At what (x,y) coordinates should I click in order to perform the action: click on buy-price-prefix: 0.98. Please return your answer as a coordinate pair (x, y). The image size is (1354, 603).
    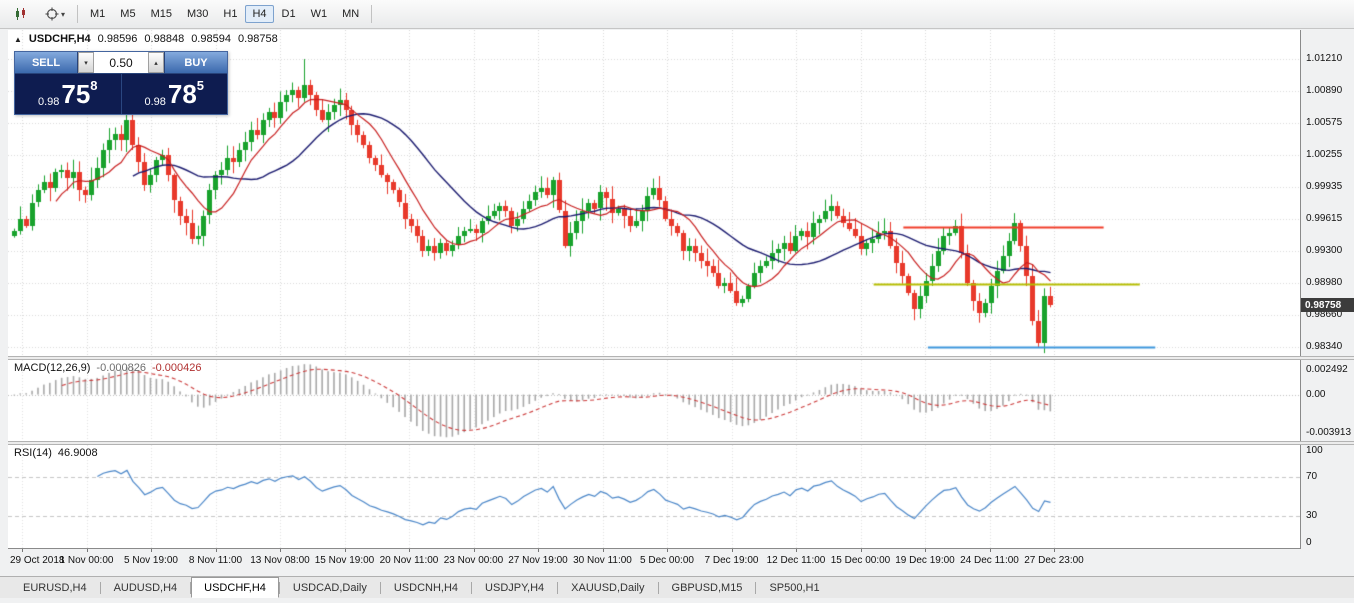
    Looking at the image, I should click on (155, 102).